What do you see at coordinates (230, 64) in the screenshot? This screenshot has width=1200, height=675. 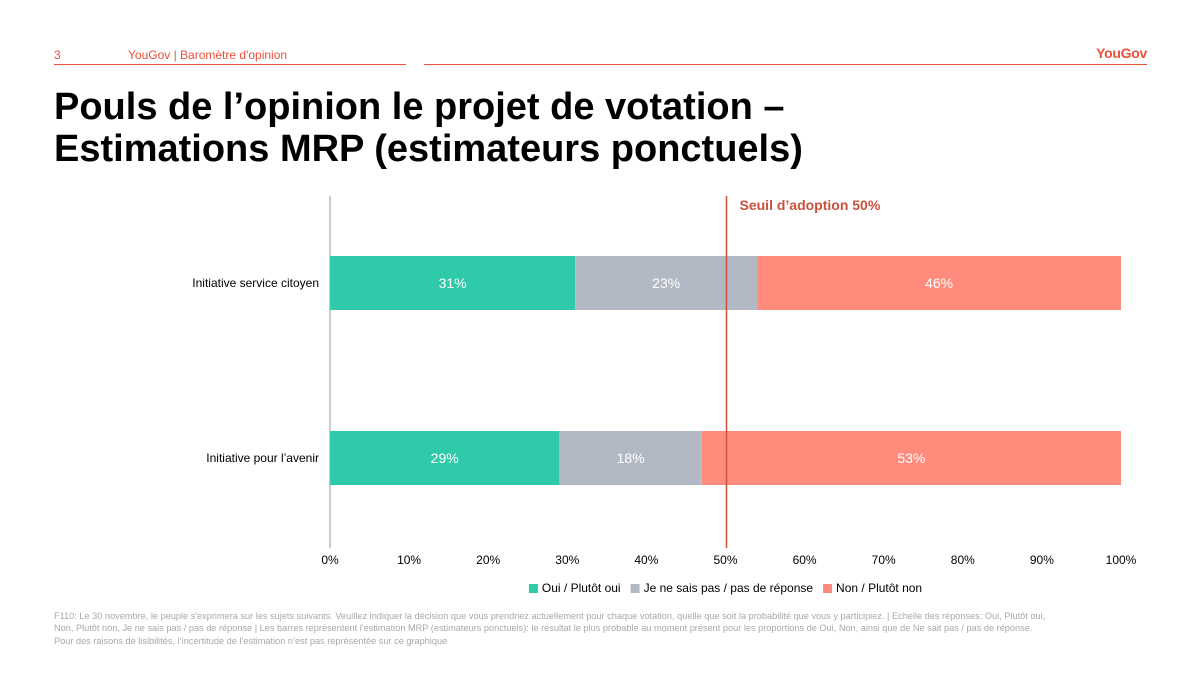 I see `header-divider-left` at bounding box center [230, 64].